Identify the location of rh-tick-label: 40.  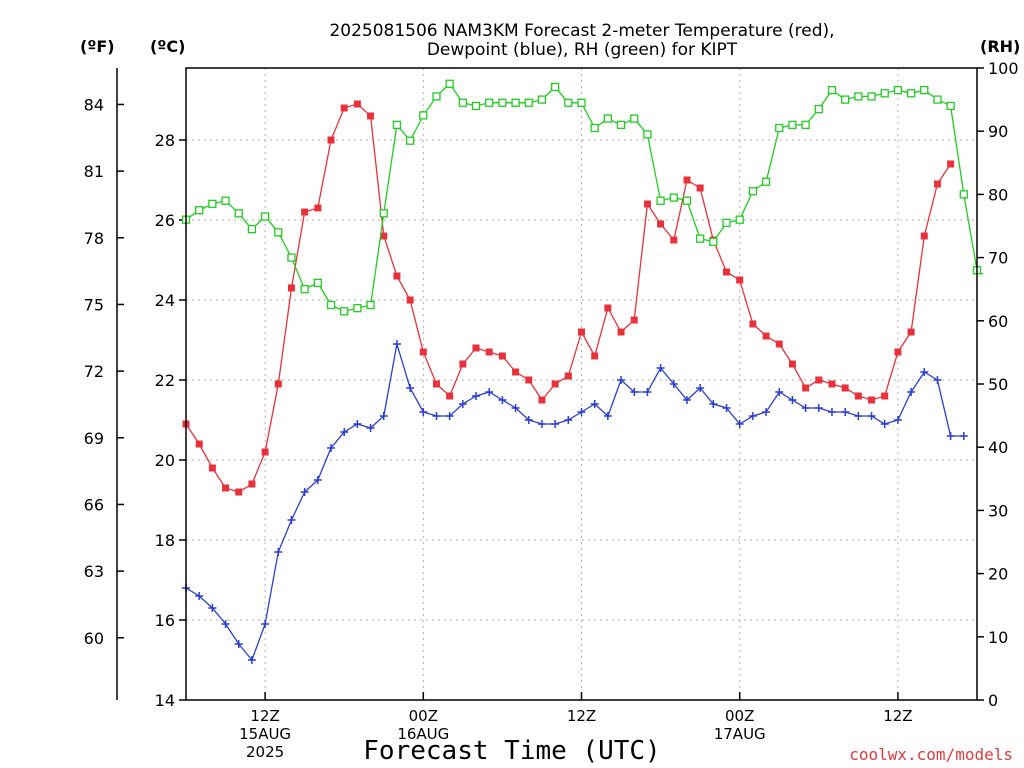
(998, 447).